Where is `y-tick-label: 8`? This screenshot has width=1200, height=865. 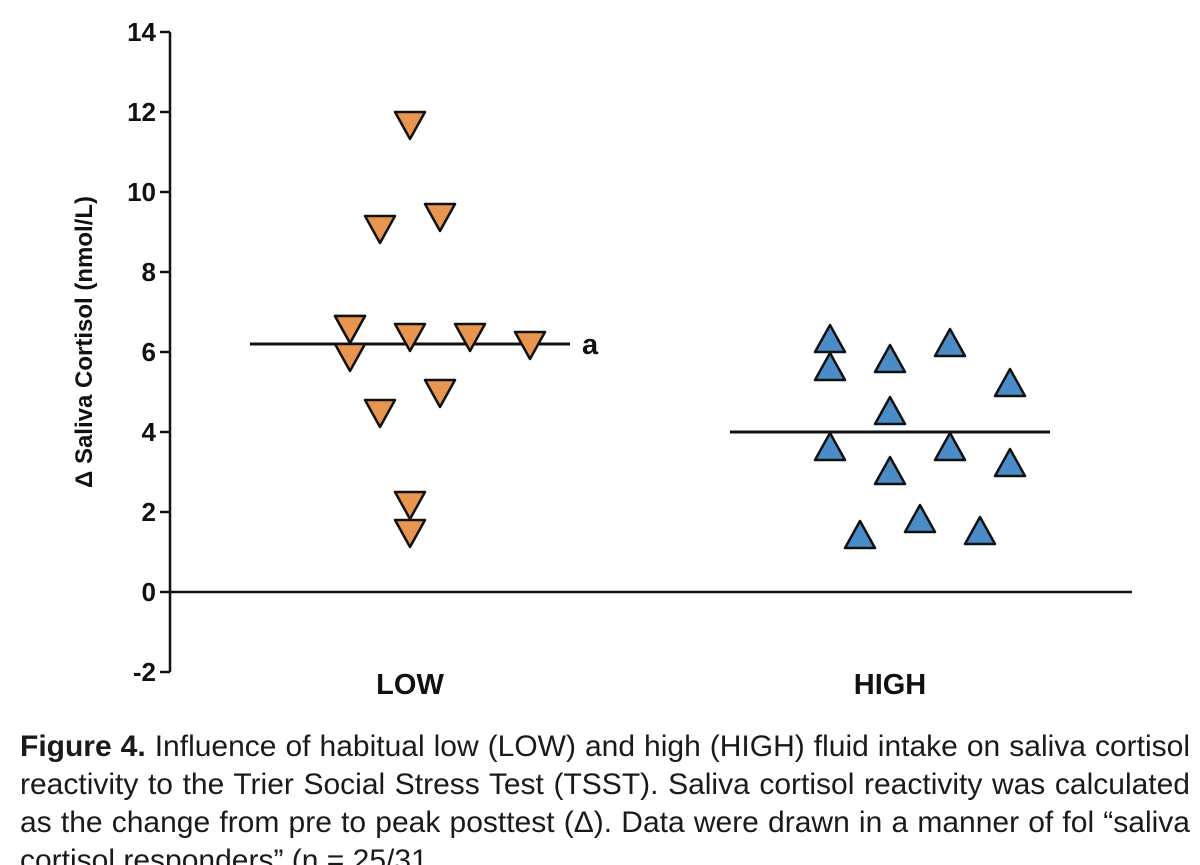
y-tick-label: 8 is located at coordinates (149, 272).